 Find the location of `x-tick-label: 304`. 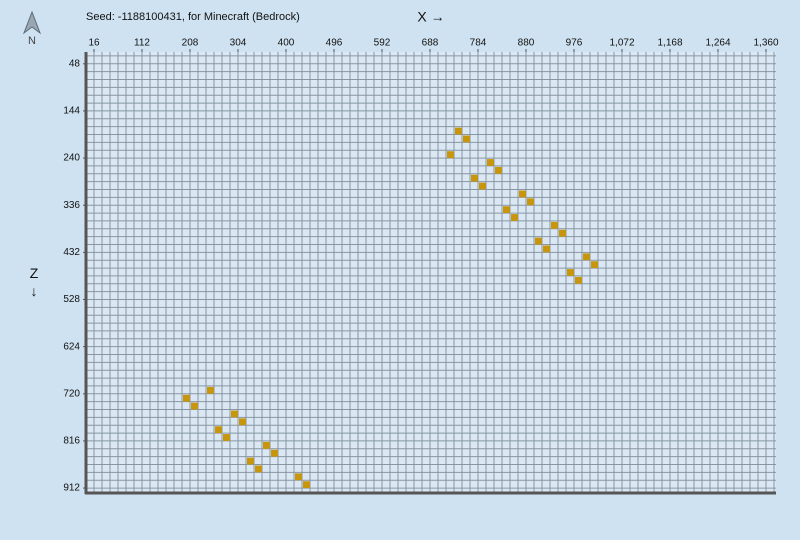

x-tick-label: 304 is located at coordinates (238, 43).